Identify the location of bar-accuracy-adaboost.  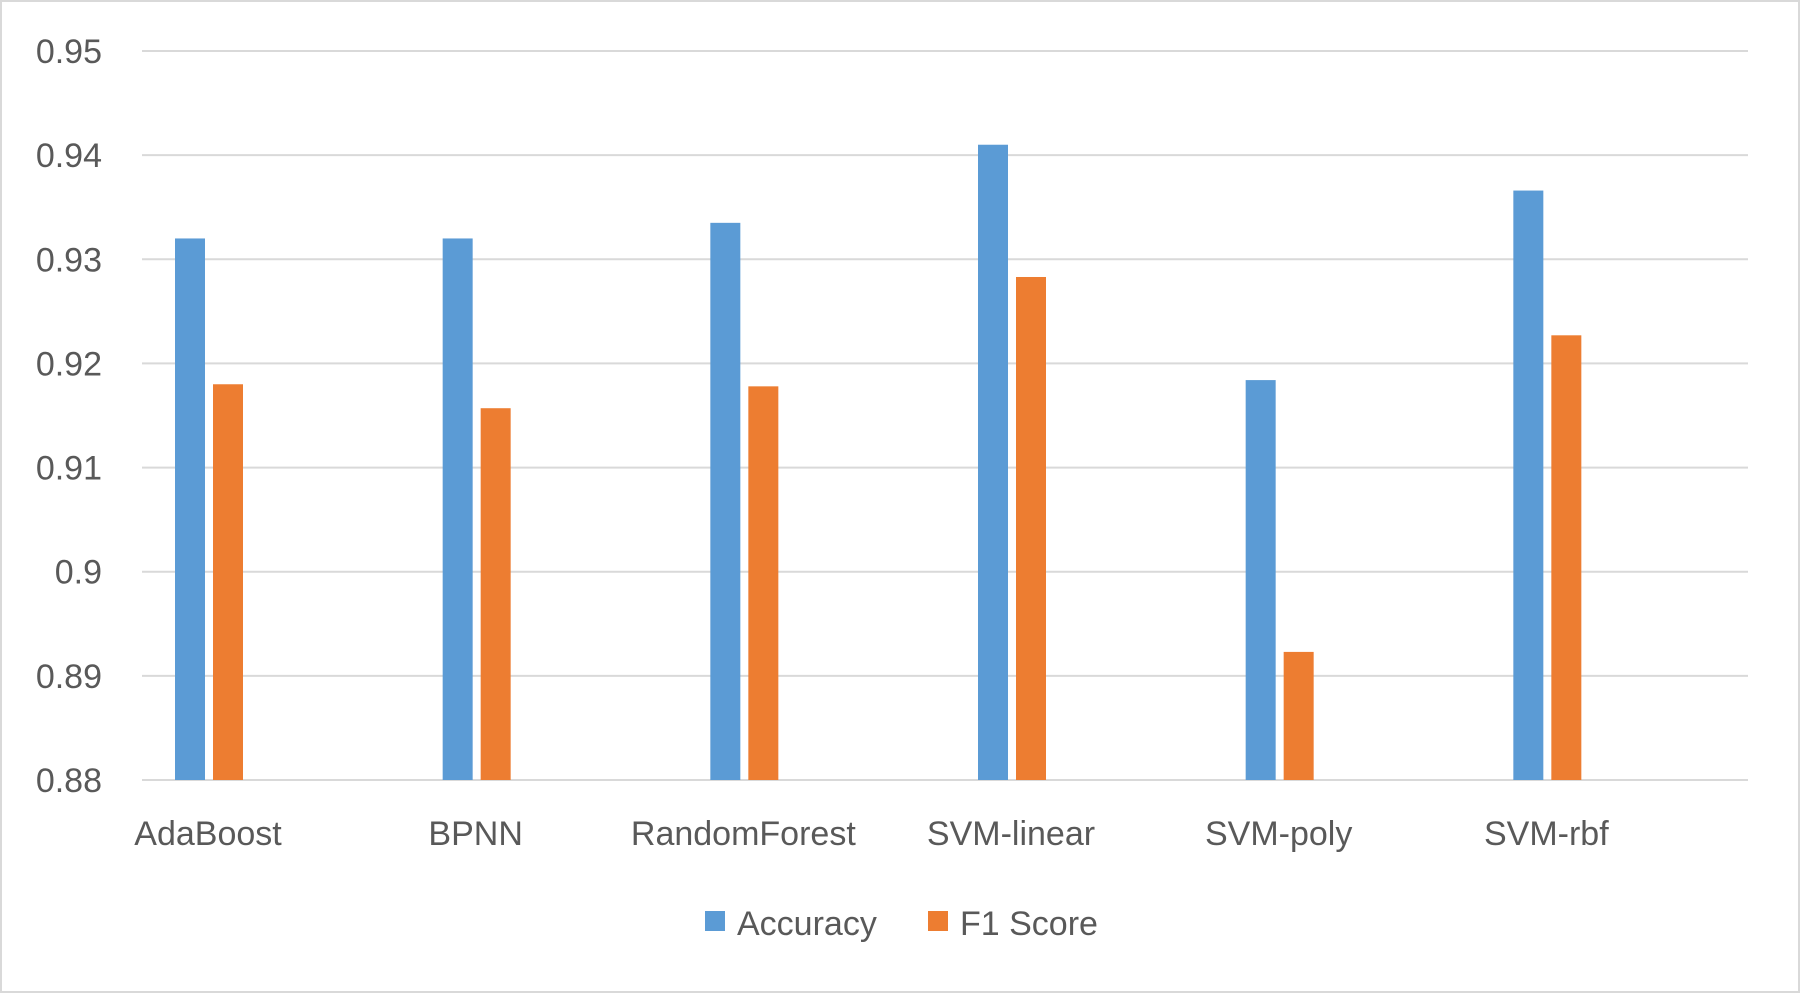
(190, 509).